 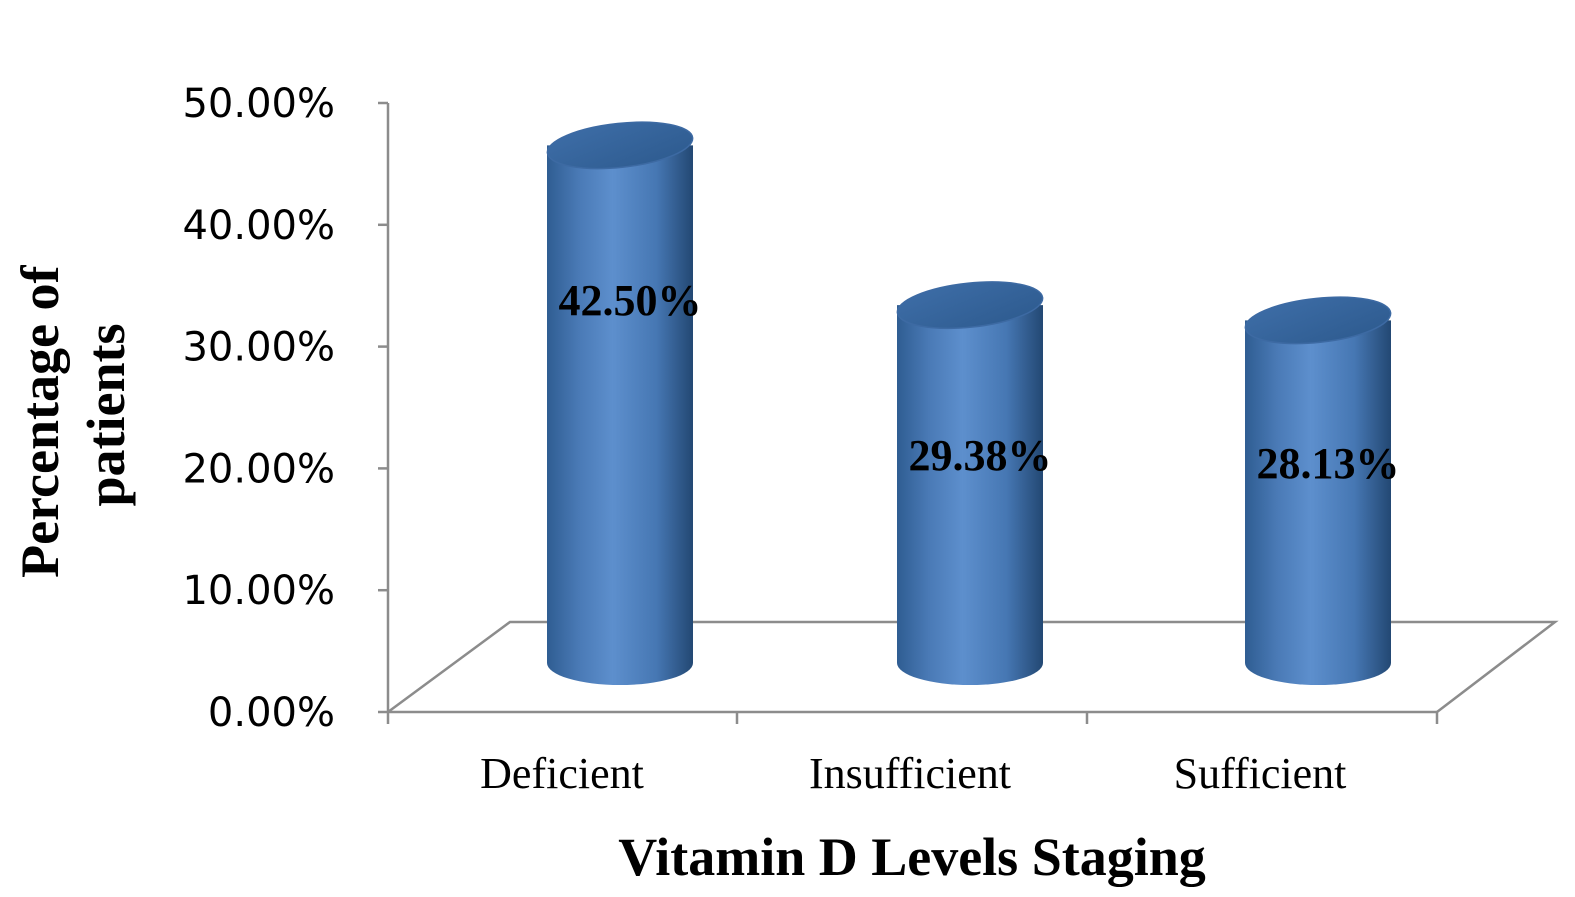 I want to click on bar-insufficient, so click(x=970, y=483).